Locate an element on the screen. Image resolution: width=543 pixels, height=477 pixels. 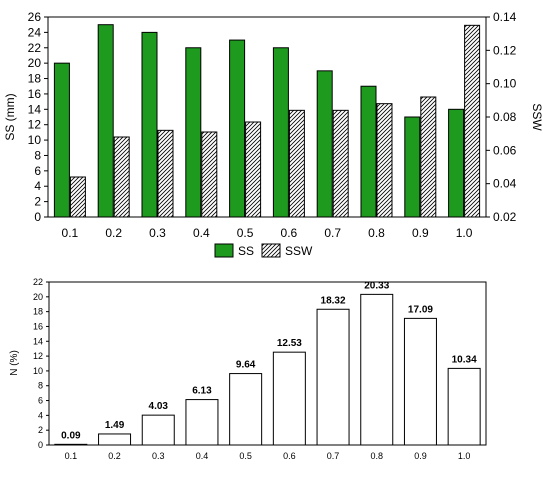
left-tick-label: 18 is located at coordinates (35, 79).